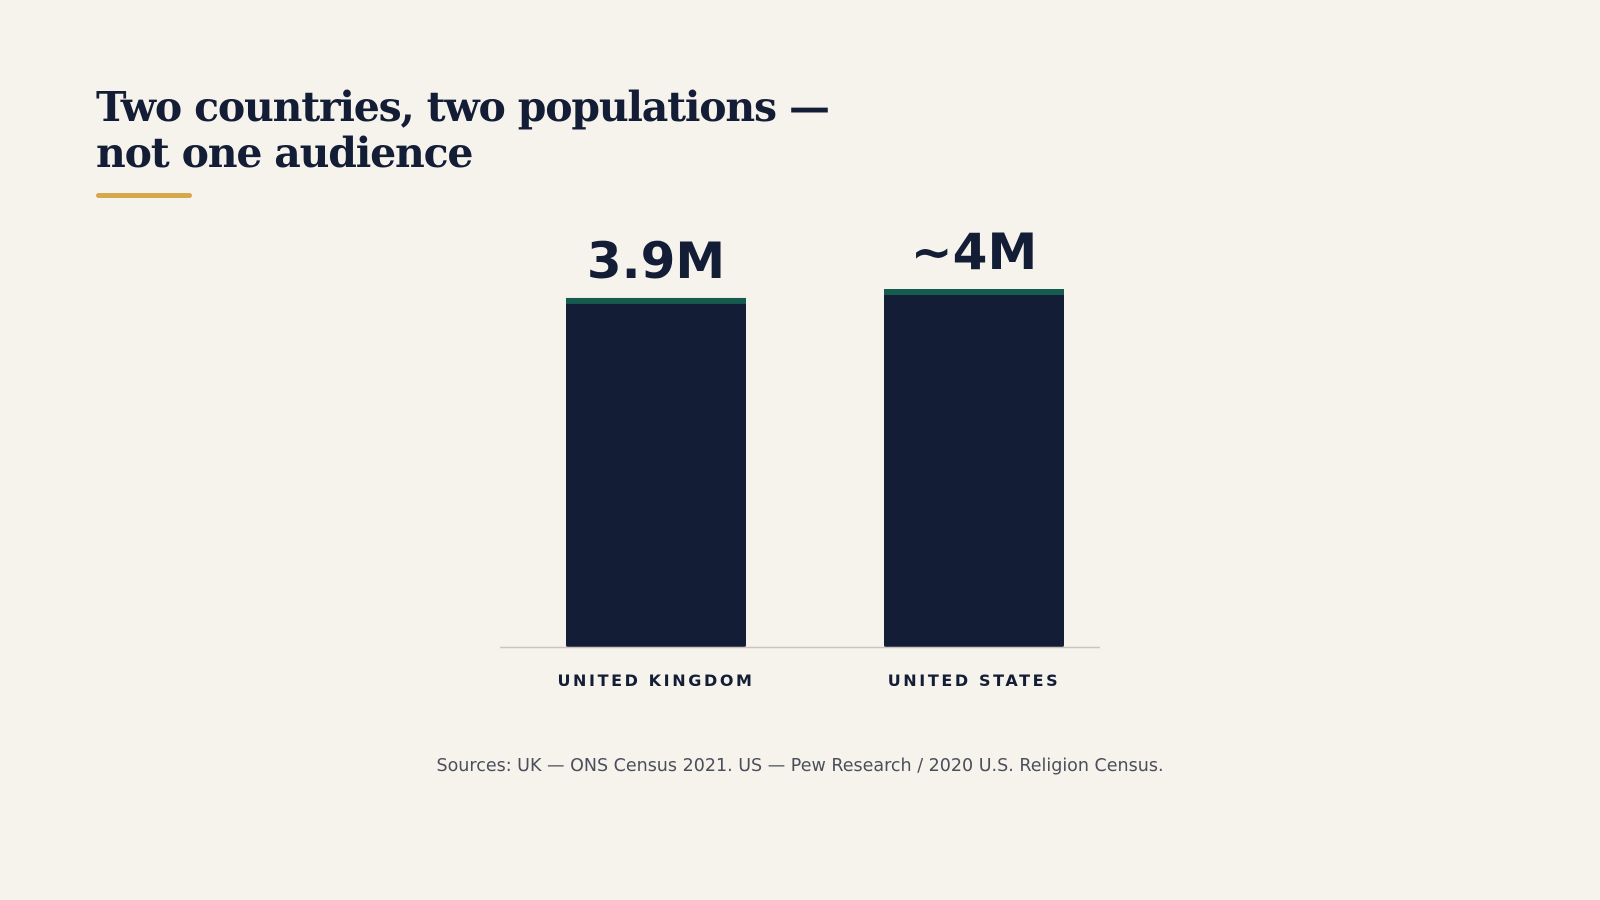 This screenshot has height=900, width=1600. Describe the element at coordinates (974, 680) in the screenshot. I see `category-label-1: UNITED STATES` at that location.